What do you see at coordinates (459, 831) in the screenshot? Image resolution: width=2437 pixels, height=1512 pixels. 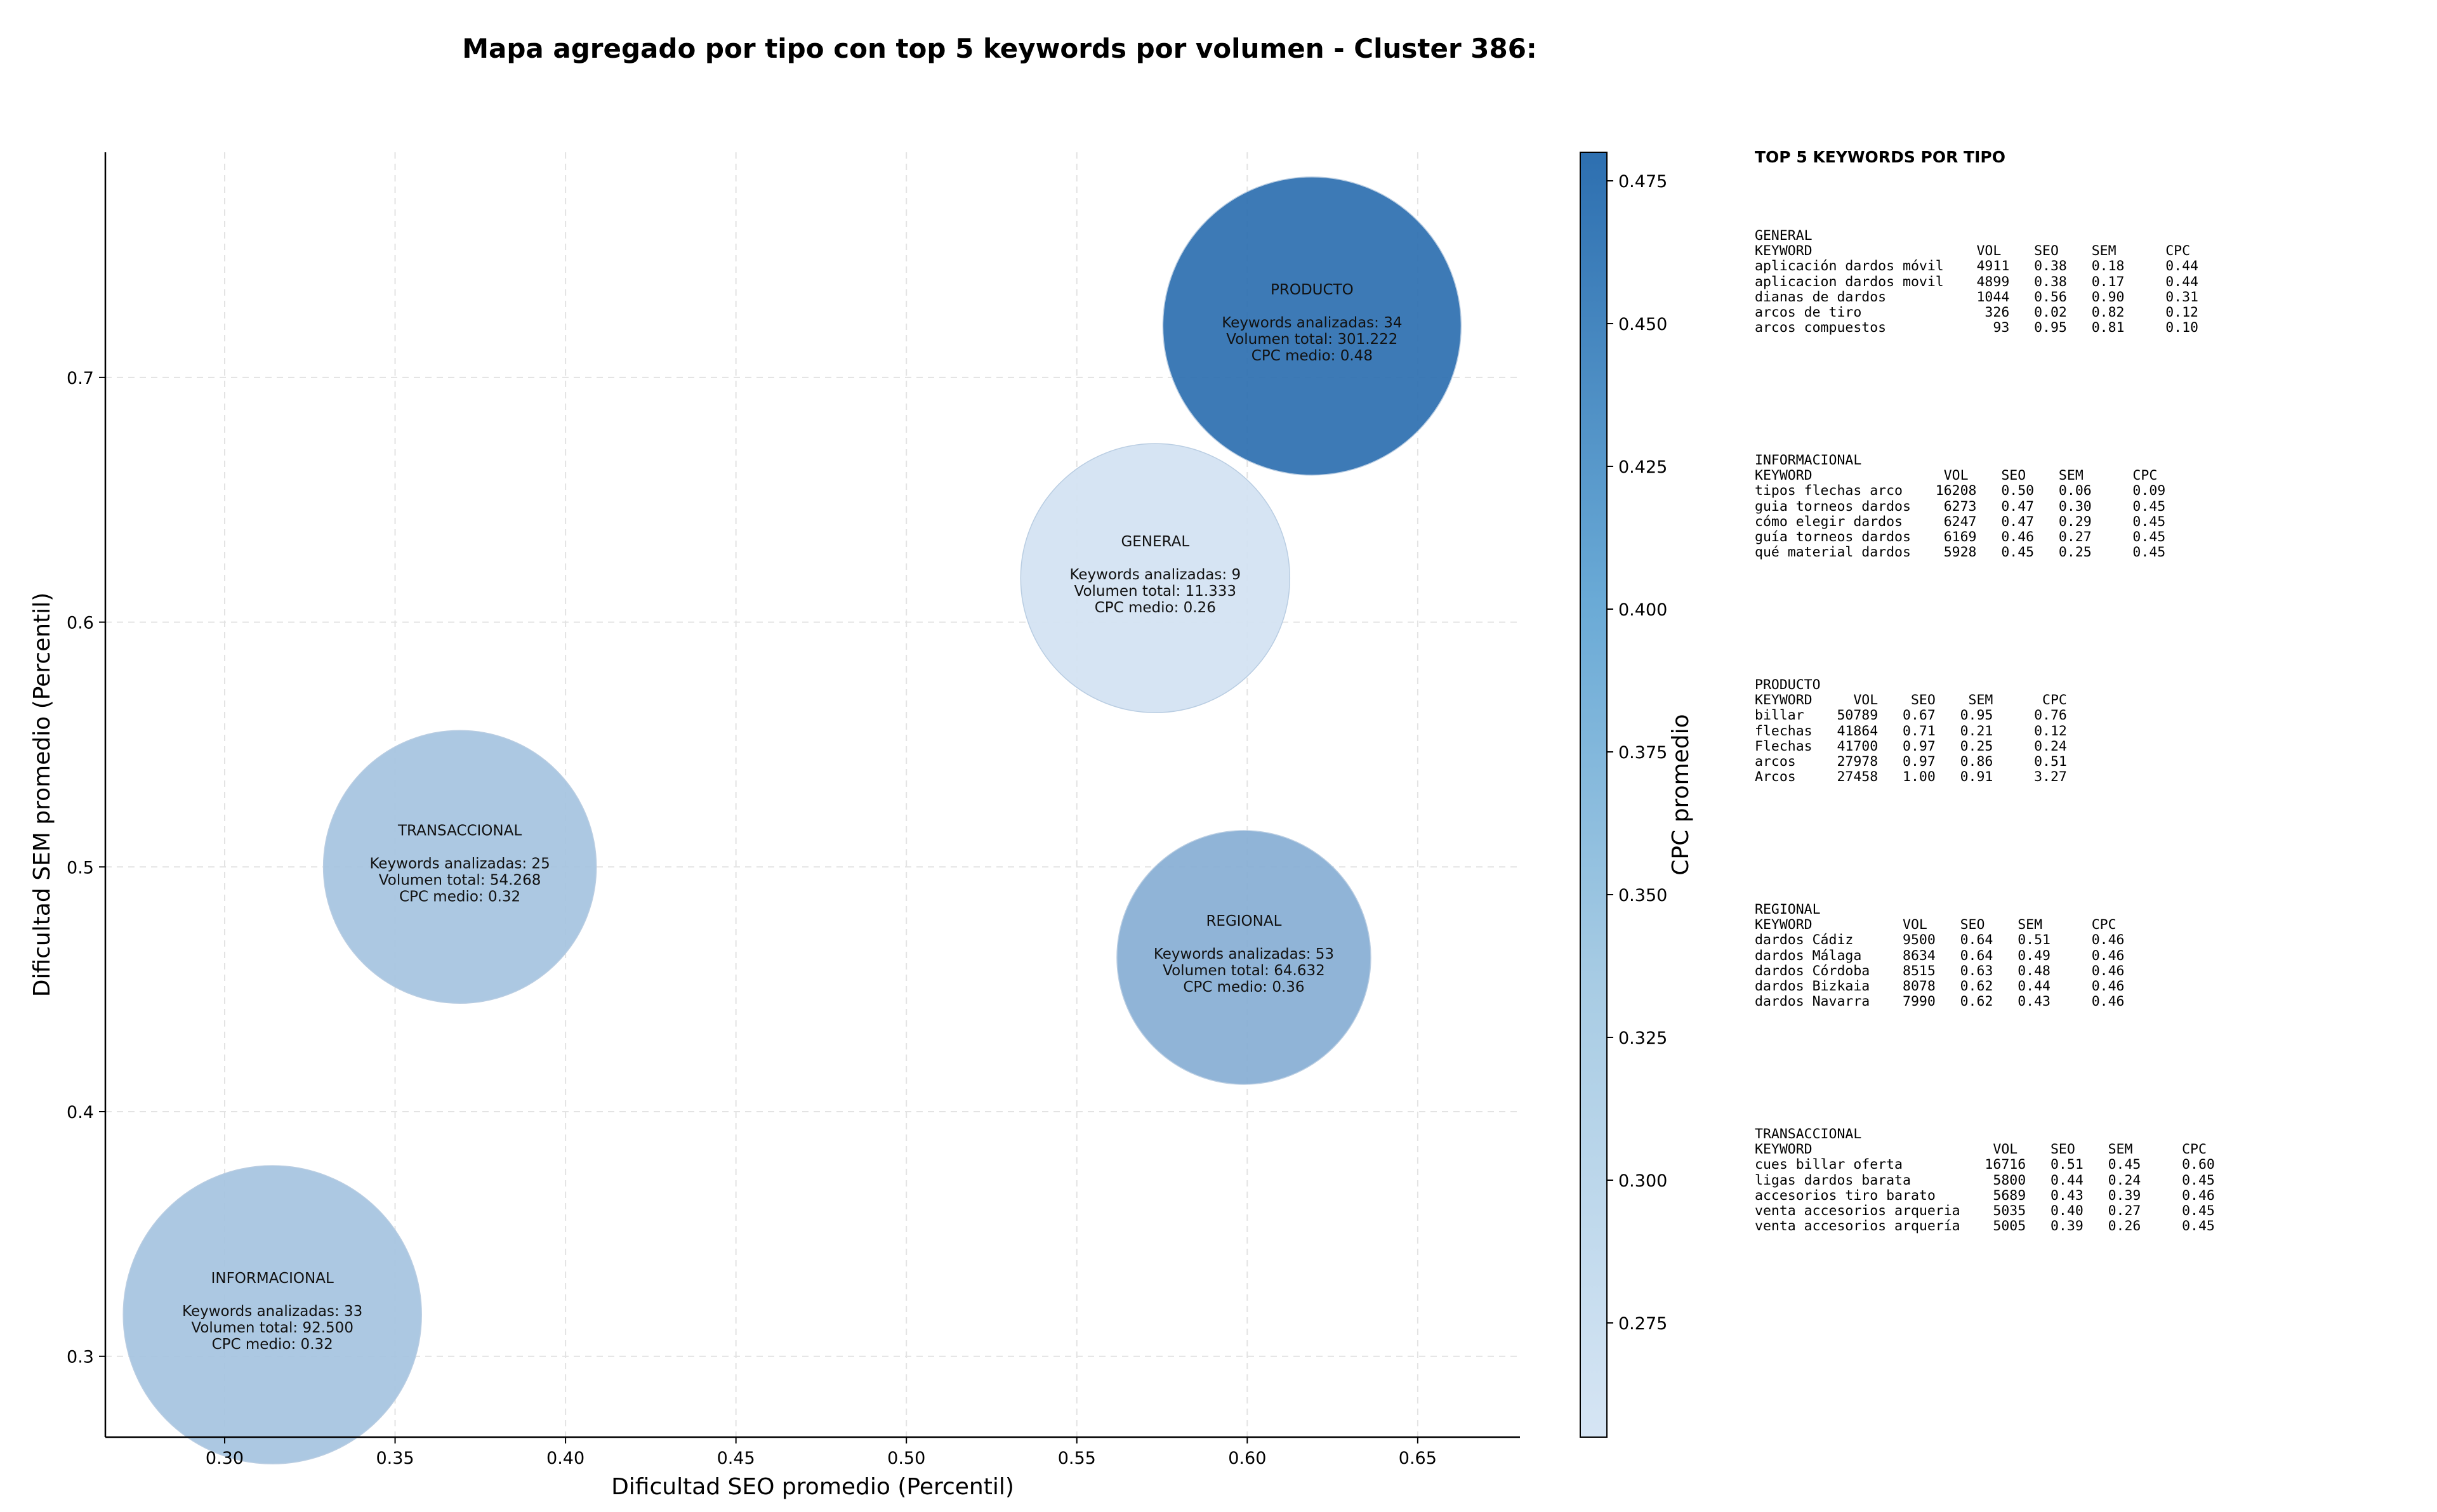 I see `bubble-label: TRANSACCIONAL` at bounding box center [459, 831].